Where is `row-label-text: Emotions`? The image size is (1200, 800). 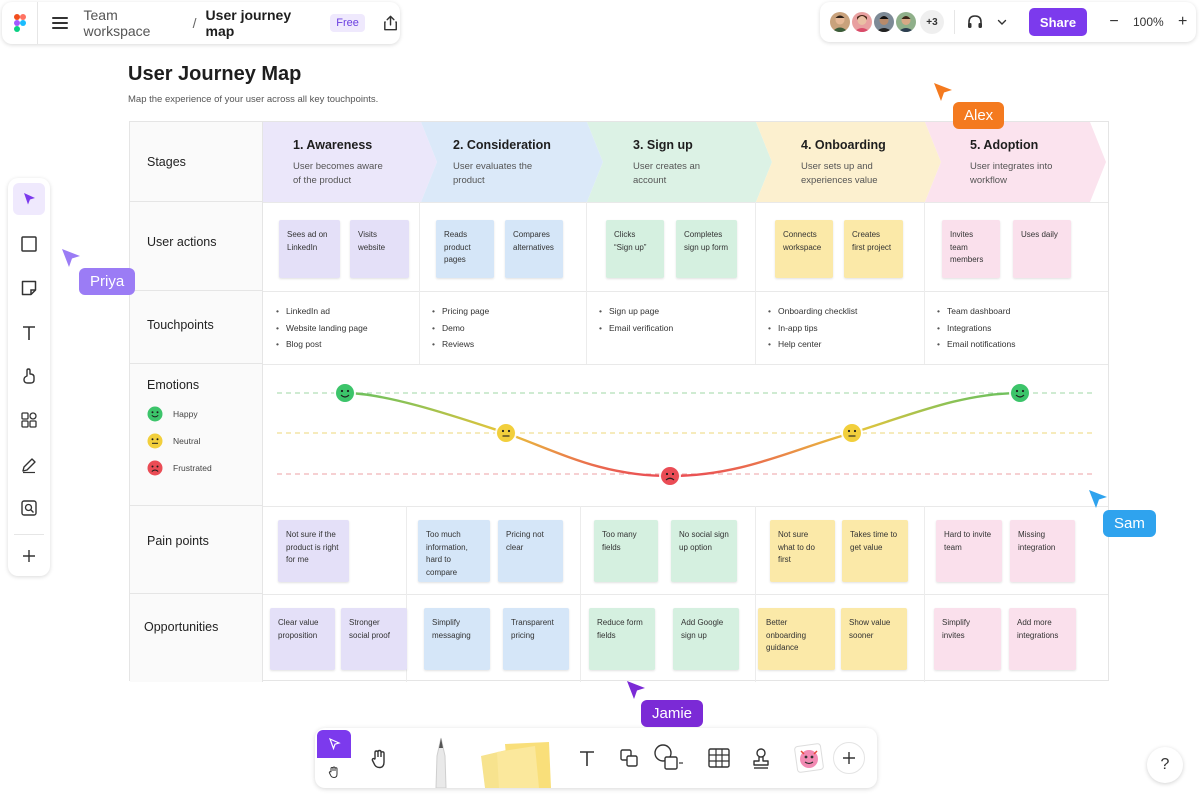
row-label-text: Emotions is located at coordinates (173, 385).